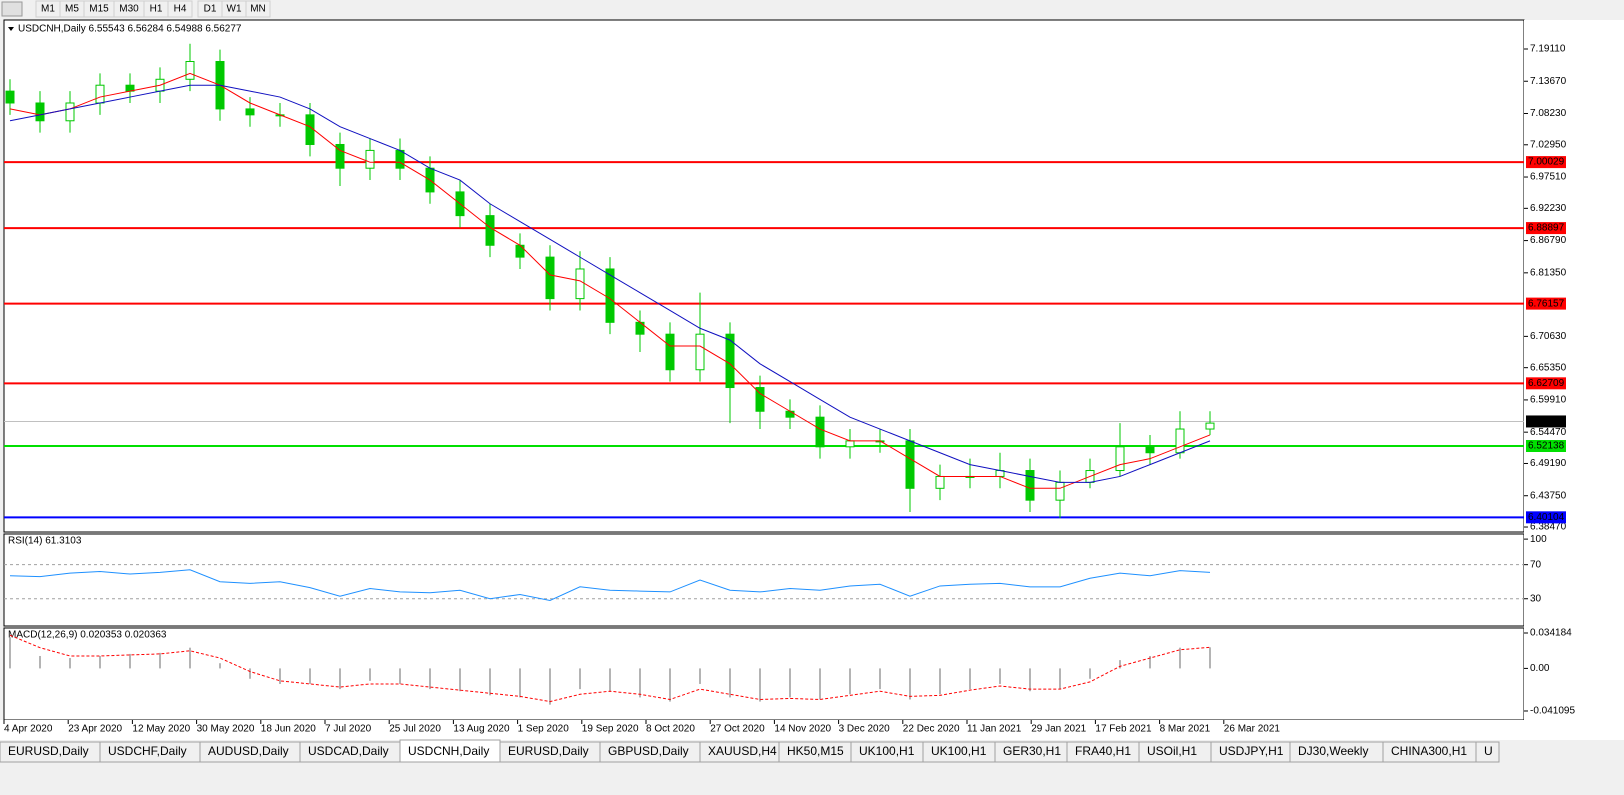 The width and height of the screenshot is (1624, 795). I want to click on y-tick-label: 6.43750, so click(1548, 495).